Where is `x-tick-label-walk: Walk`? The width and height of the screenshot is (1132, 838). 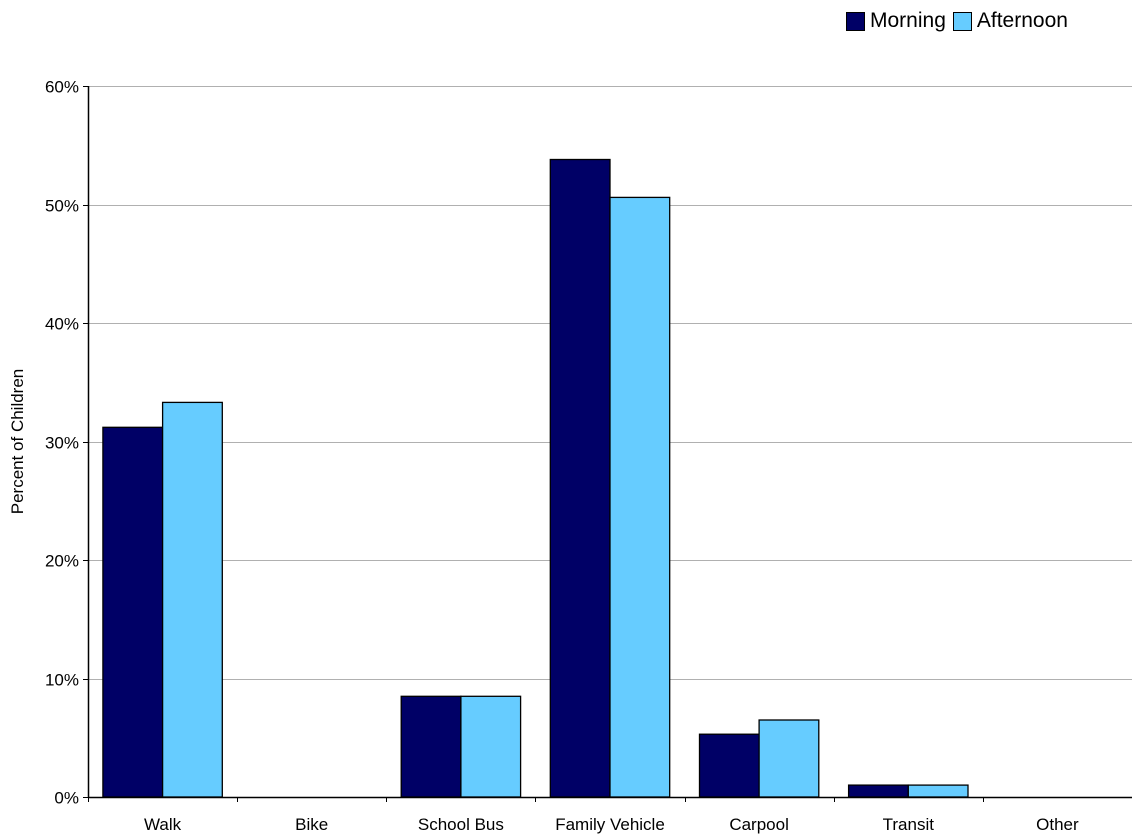 x-tick-label-walk: Walk is located at coordinates (163, 824).